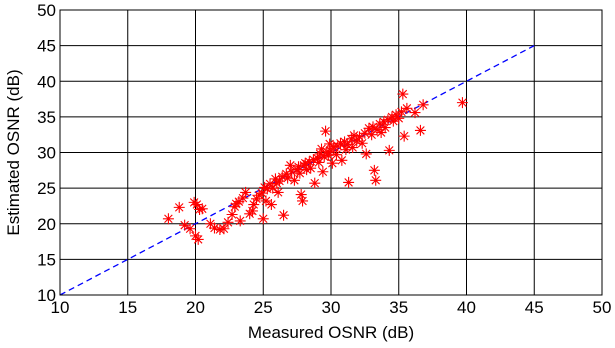 The image size is (615, 348). Describe the element at coordinates (331, 332) in the screenshot. I see `x-axis-title: Measured OSNR (dB)` at that location.